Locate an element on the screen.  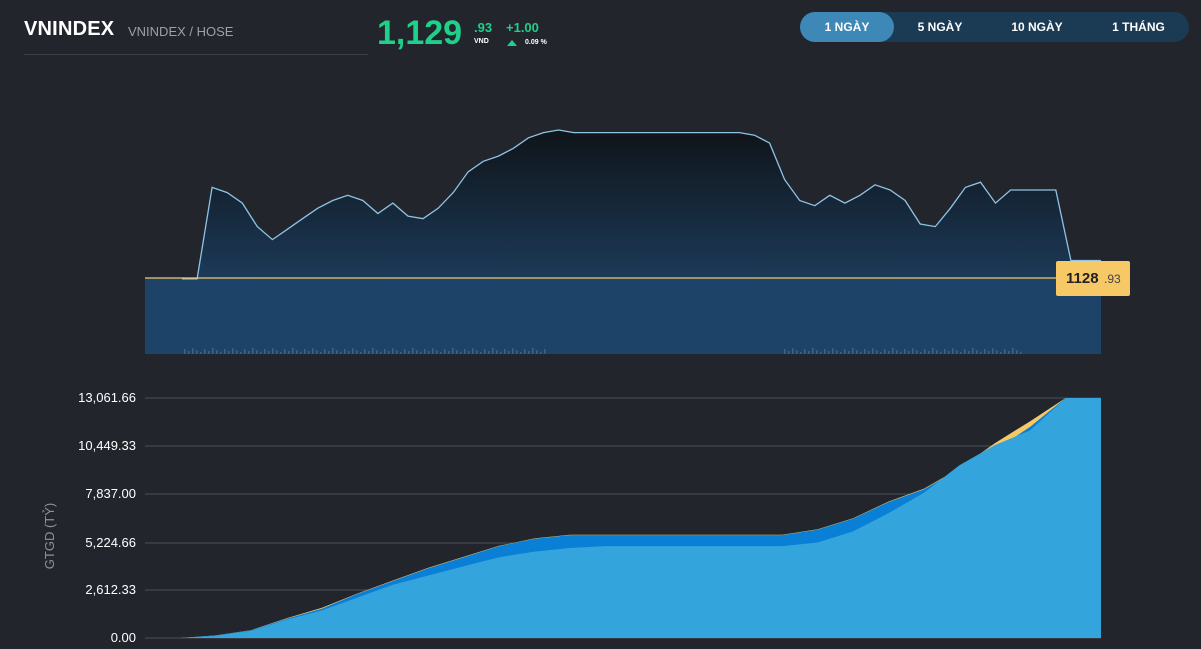
y-tick-label: 5,224.66 is located at coordinates (110, 542).